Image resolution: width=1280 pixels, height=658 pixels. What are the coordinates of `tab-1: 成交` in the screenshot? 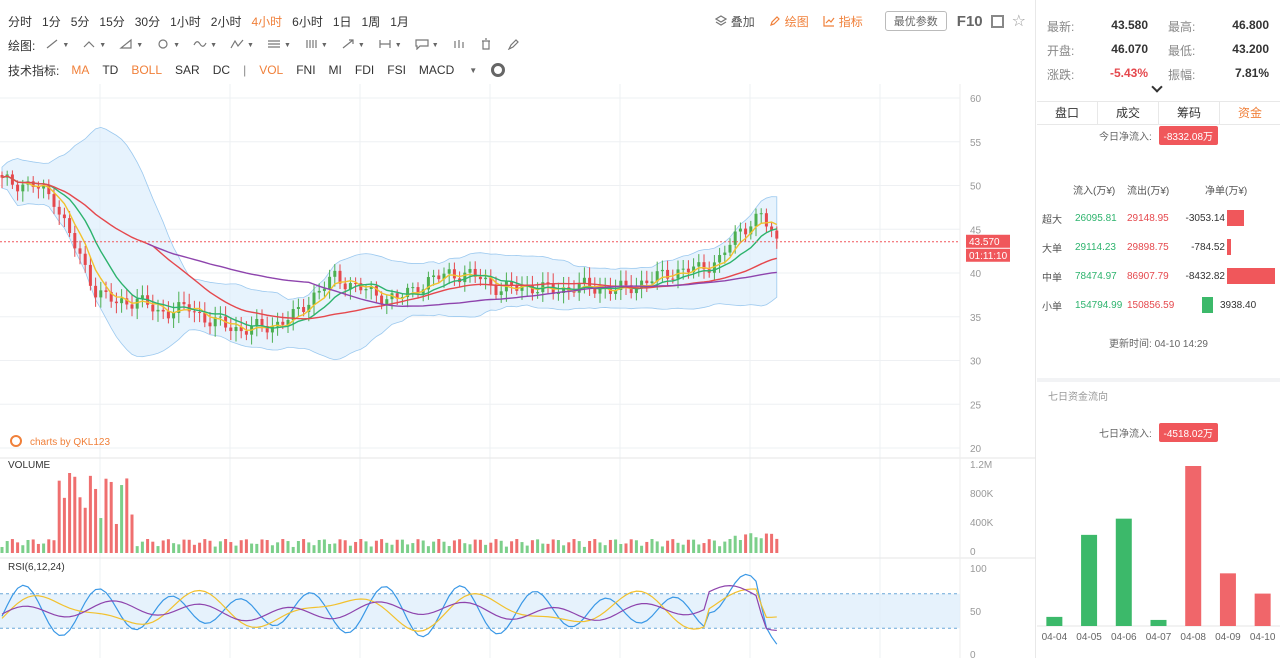 It's located at (1128, 113).